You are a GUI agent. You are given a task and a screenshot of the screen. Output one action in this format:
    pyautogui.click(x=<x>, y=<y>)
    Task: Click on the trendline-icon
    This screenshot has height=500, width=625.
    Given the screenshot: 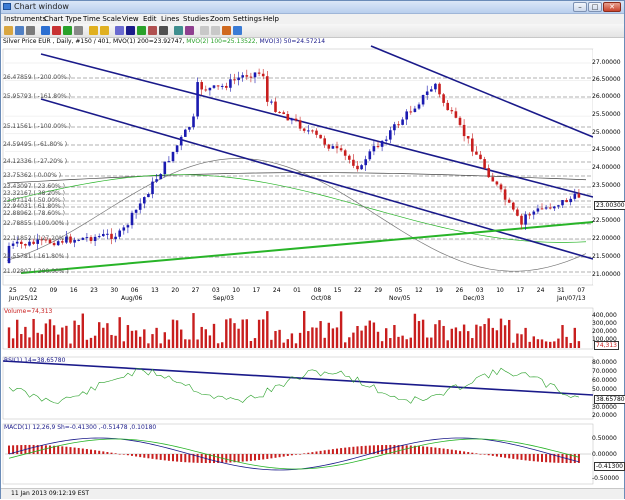 What is the action you would take?
    pyautogui.click(x=130, y=30)
    